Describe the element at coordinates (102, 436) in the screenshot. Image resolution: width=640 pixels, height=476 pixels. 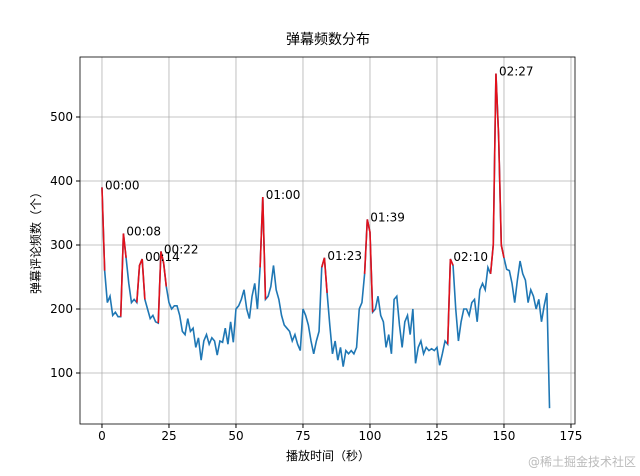
I see `x-tick-label: 0` at that location.